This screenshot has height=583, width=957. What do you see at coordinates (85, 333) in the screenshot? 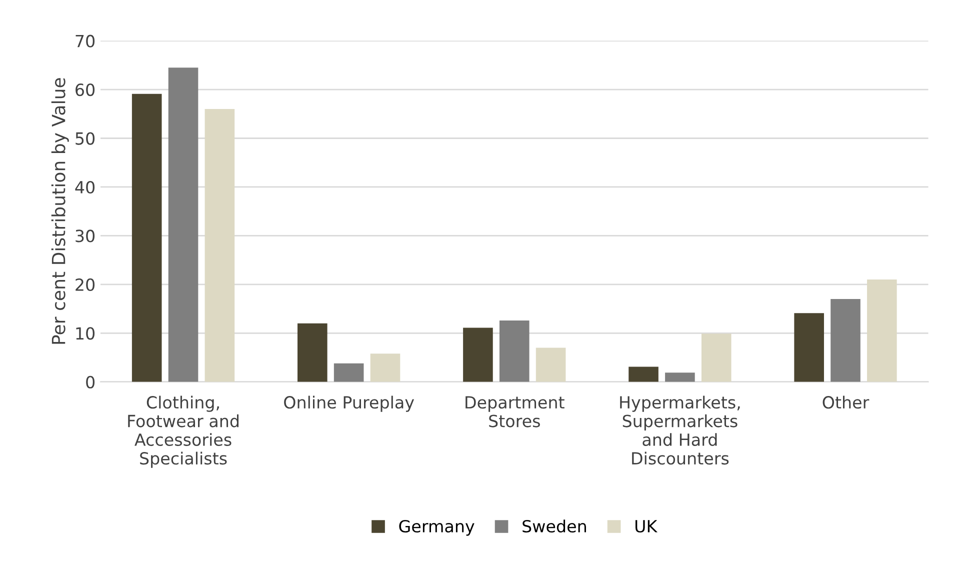
I see `y-tick-label: 10` at bounding box center [85, 333].